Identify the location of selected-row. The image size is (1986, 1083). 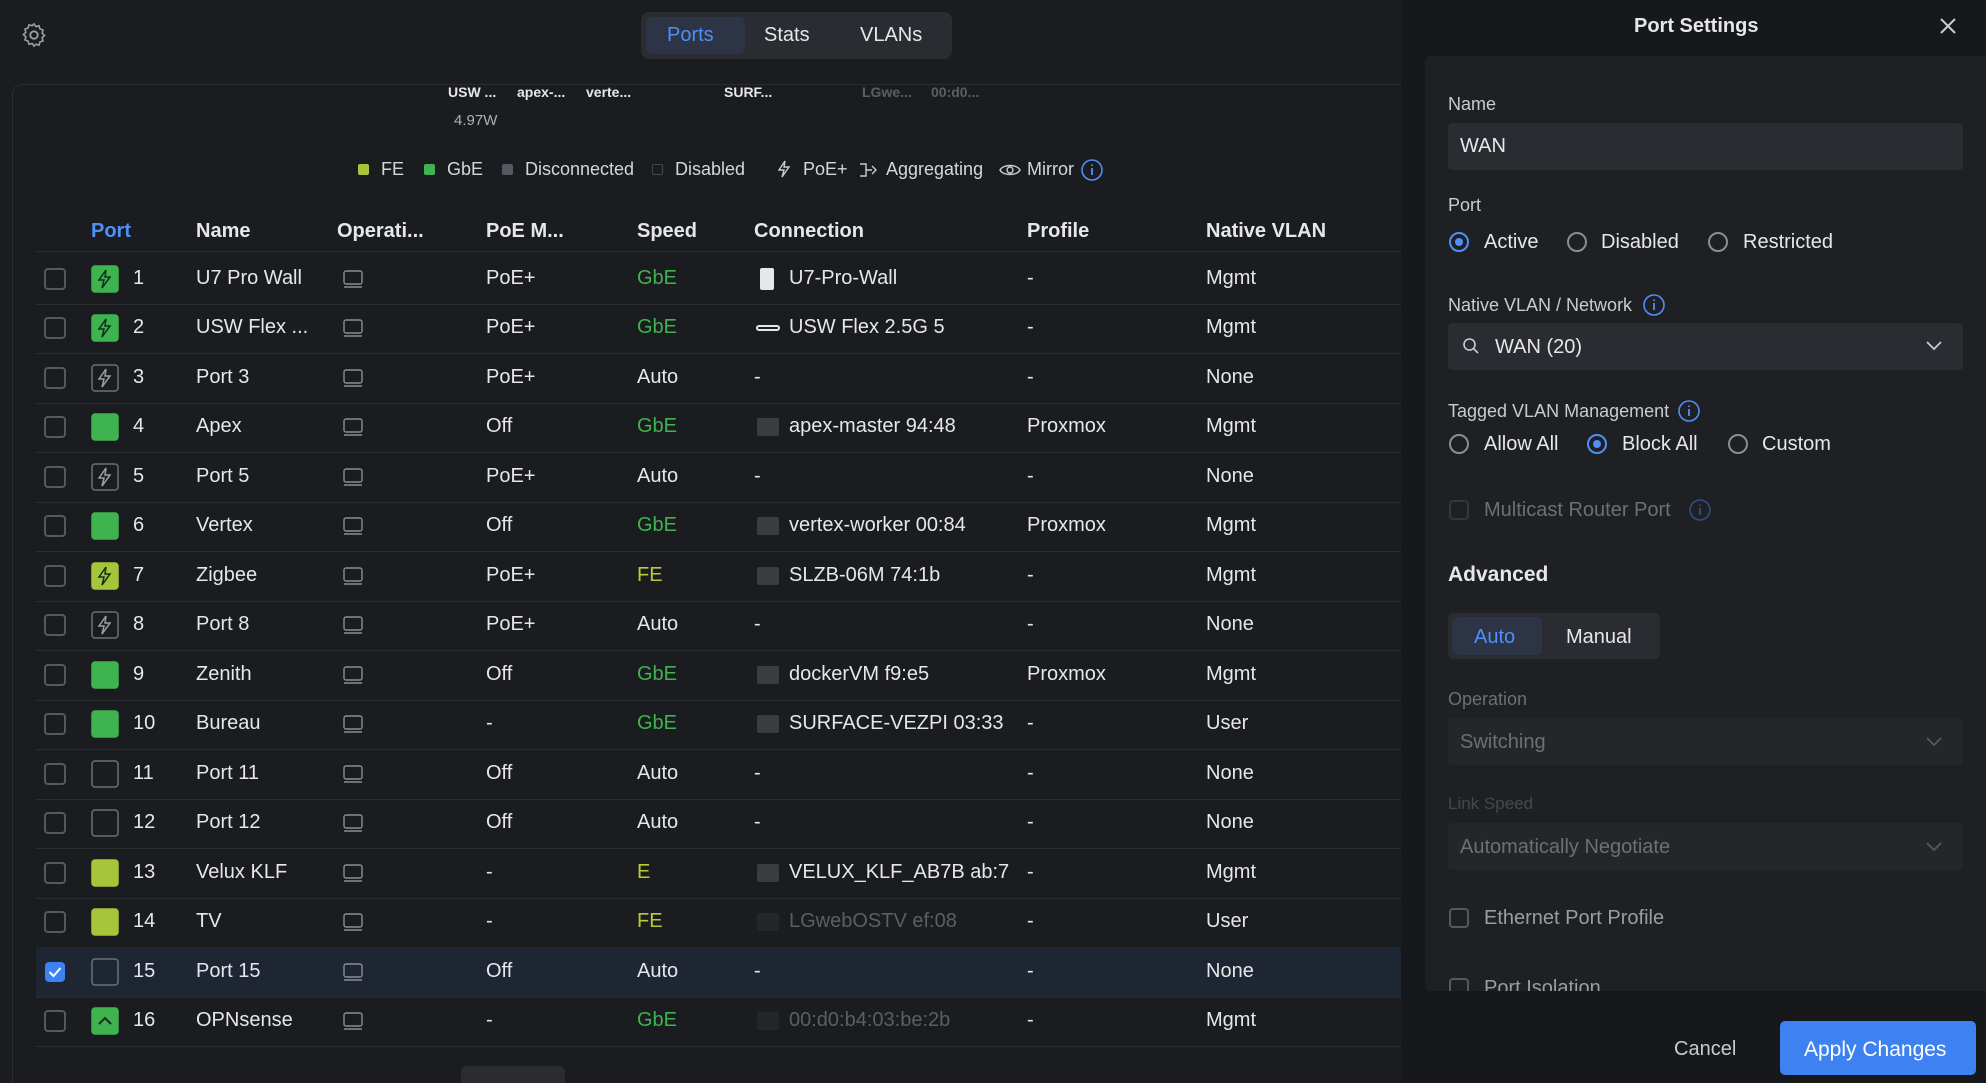
(718, 972).